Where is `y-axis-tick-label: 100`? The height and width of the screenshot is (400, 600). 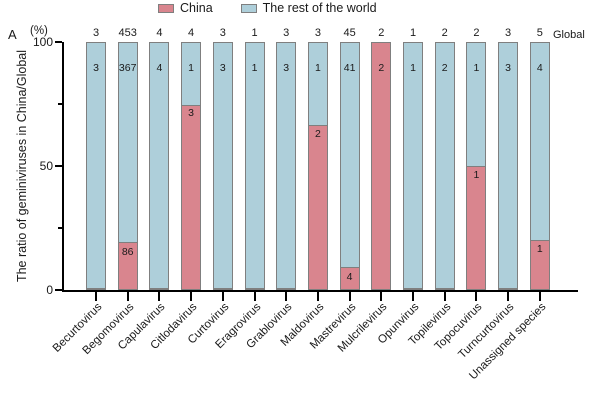
y-axis-tick-label: 100 is located at coordinates (42, 42).